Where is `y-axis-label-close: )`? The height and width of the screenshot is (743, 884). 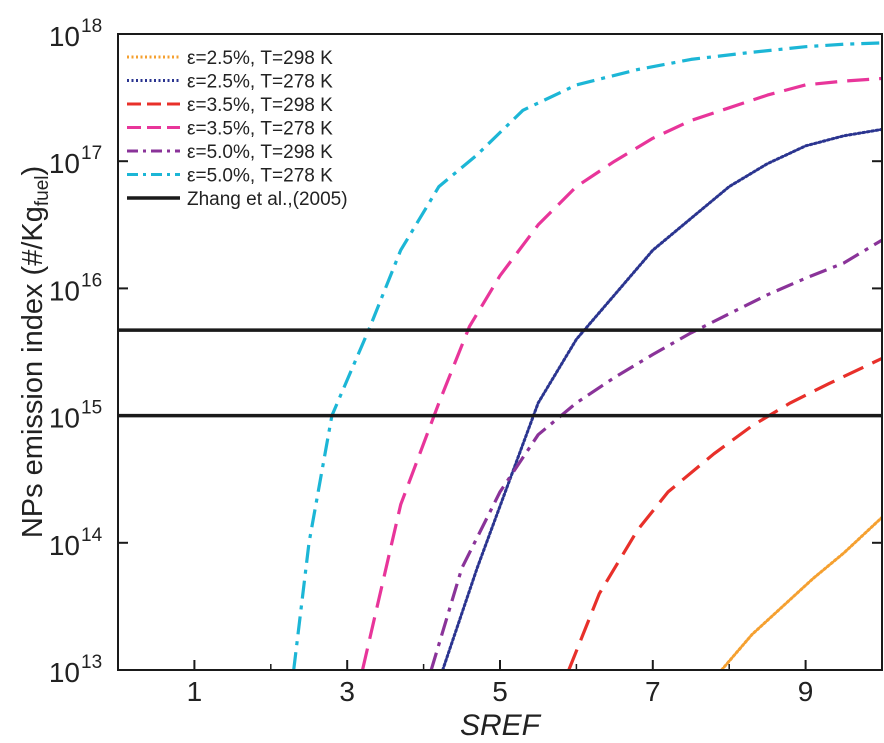 y-axis-label-close: ) is located at coordinates (33, 171).